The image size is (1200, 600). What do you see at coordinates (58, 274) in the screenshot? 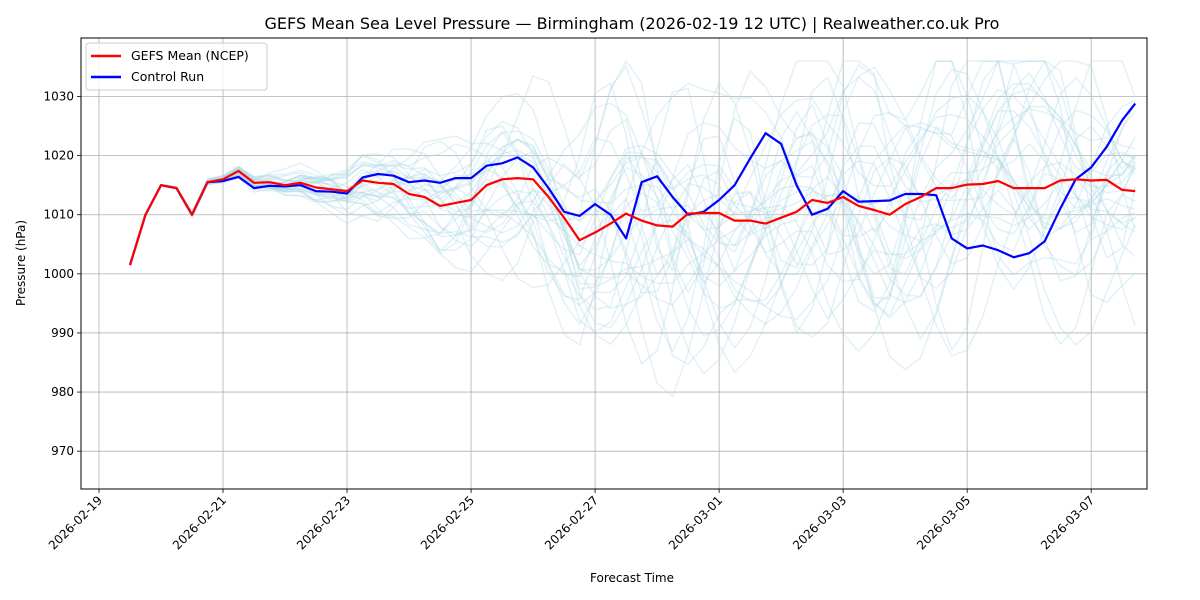
I see `y-tick-label: 1000` at bounding box center [58, 274].